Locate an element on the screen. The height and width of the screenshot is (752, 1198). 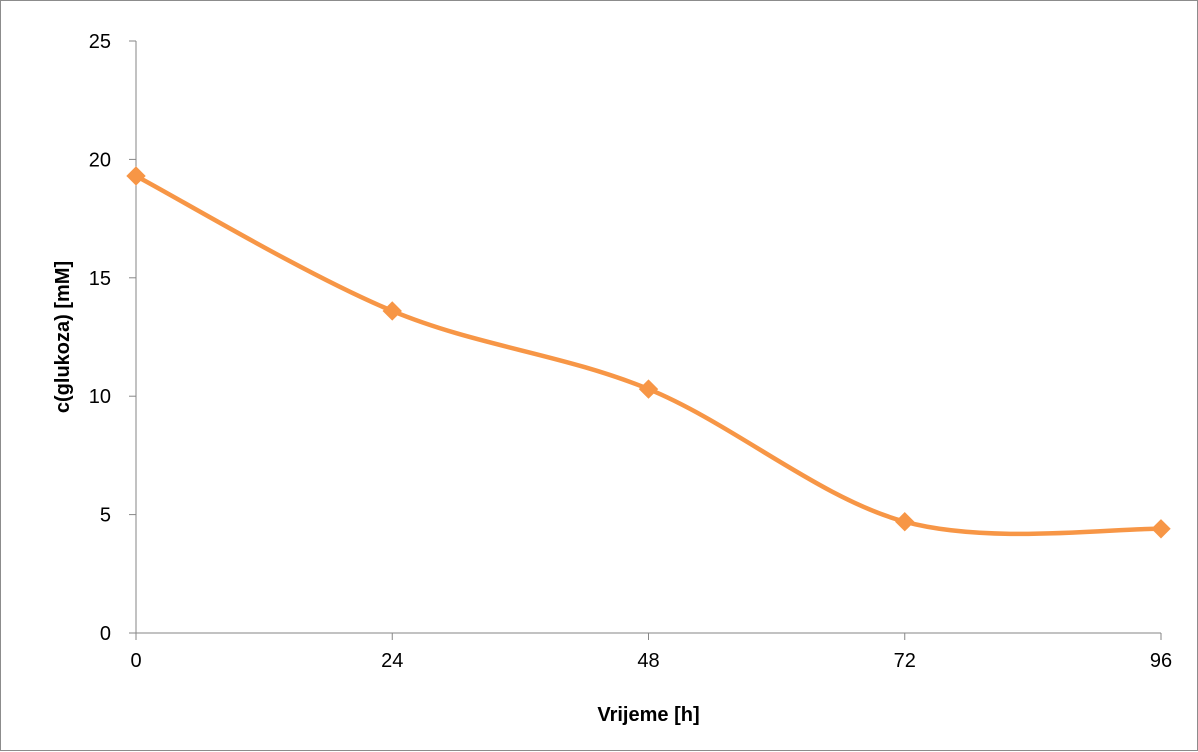
y-axis-title: c(glukoza) [mM] is located at coordinates (63, 337).